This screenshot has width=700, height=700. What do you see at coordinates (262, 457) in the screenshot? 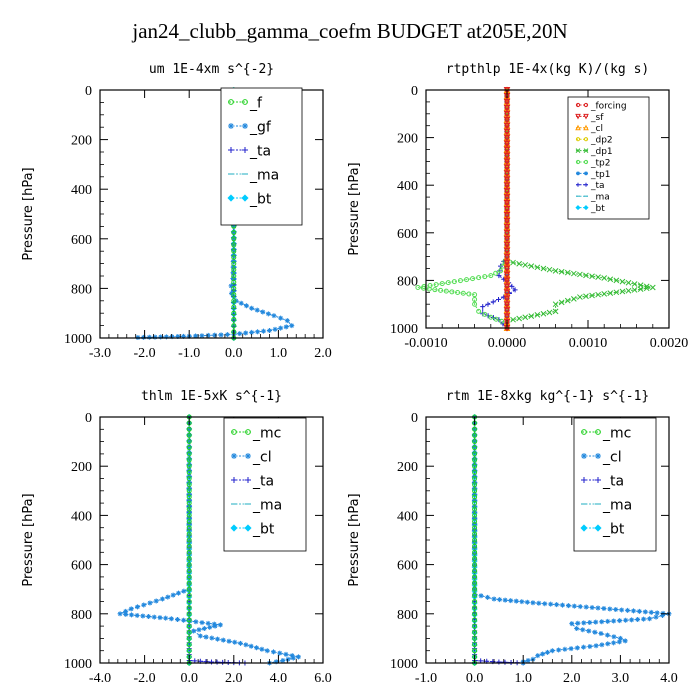
I see `legend-label: _cl` at bounding box center [262, 457].